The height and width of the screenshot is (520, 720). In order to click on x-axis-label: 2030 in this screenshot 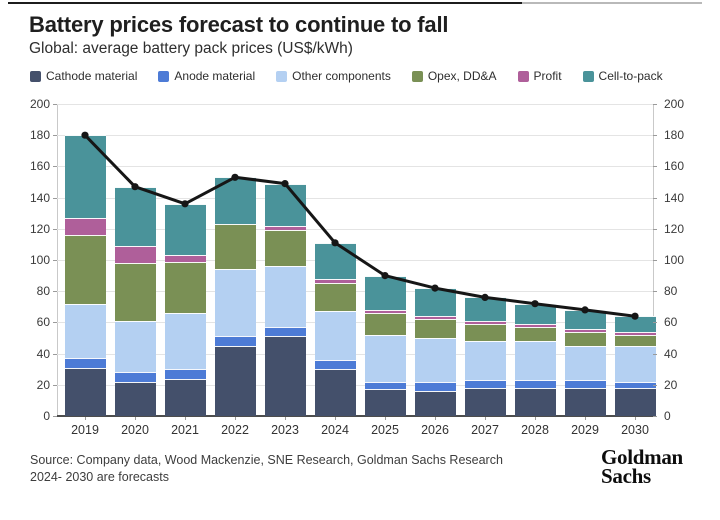, I will do `click(635, 430)`.